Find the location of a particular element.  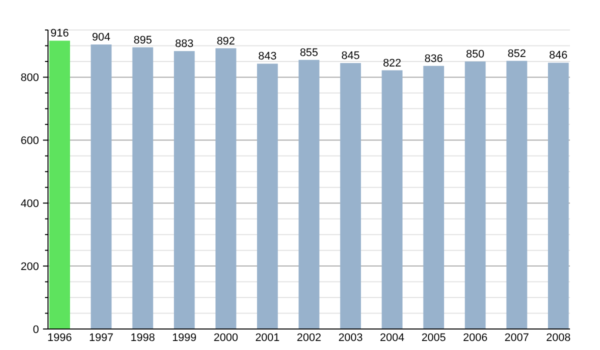

data-label: 836 is located at coordinates (433, 58).